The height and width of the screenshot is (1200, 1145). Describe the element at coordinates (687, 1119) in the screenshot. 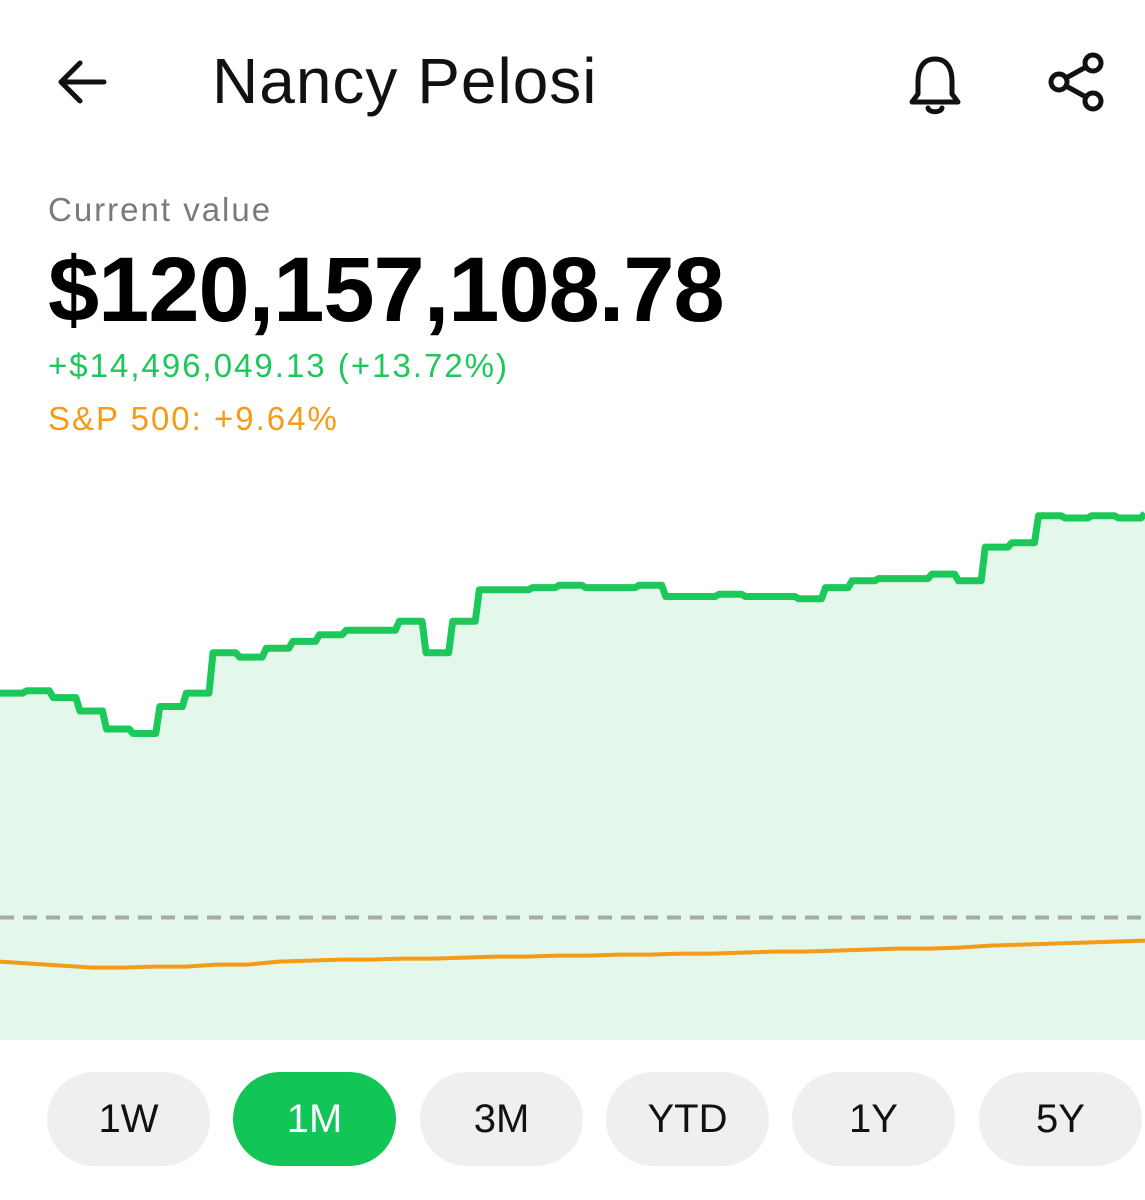

I see `range-pill-ytd: YTD` at that location.